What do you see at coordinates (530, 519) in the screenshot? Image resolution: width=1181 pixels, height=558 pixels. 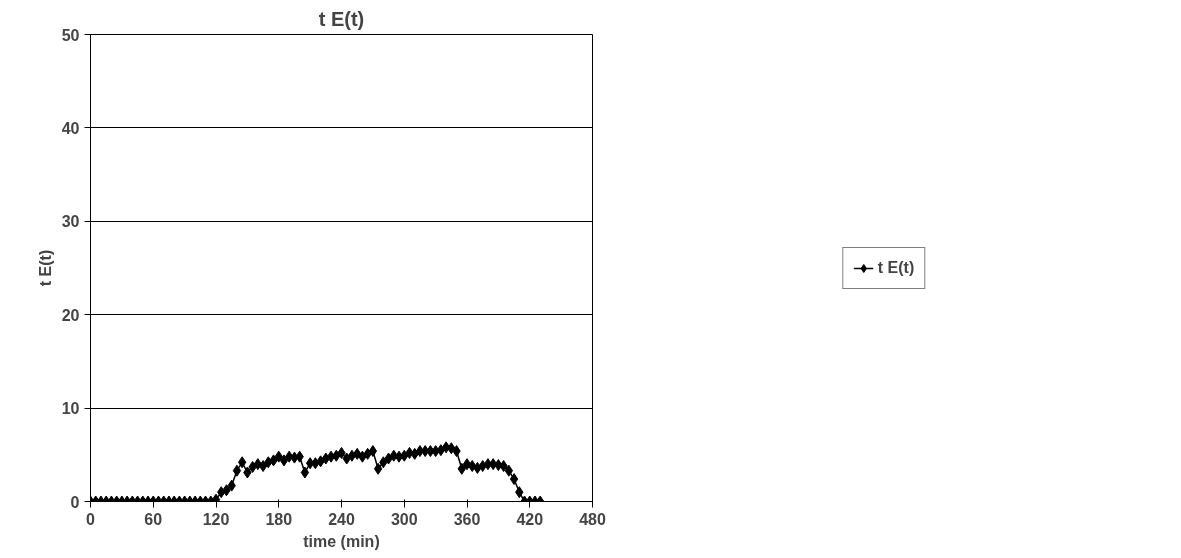 I see `x-tick-label: 420` at bounding box center [530, 519].